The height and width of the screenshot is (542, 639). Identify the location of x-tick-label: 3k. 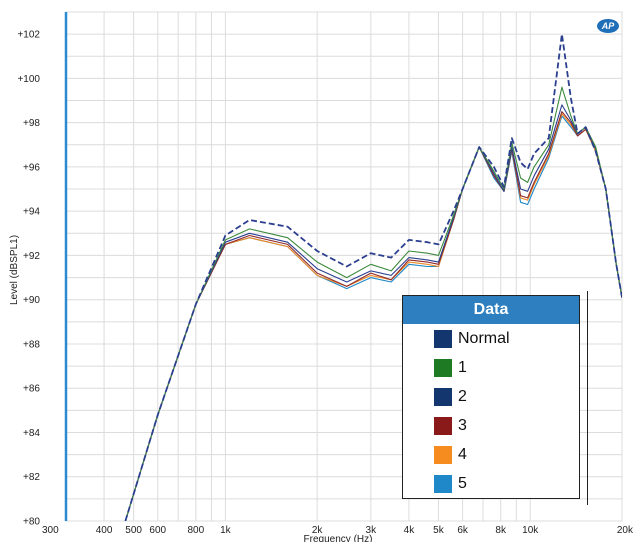
(372, 530).